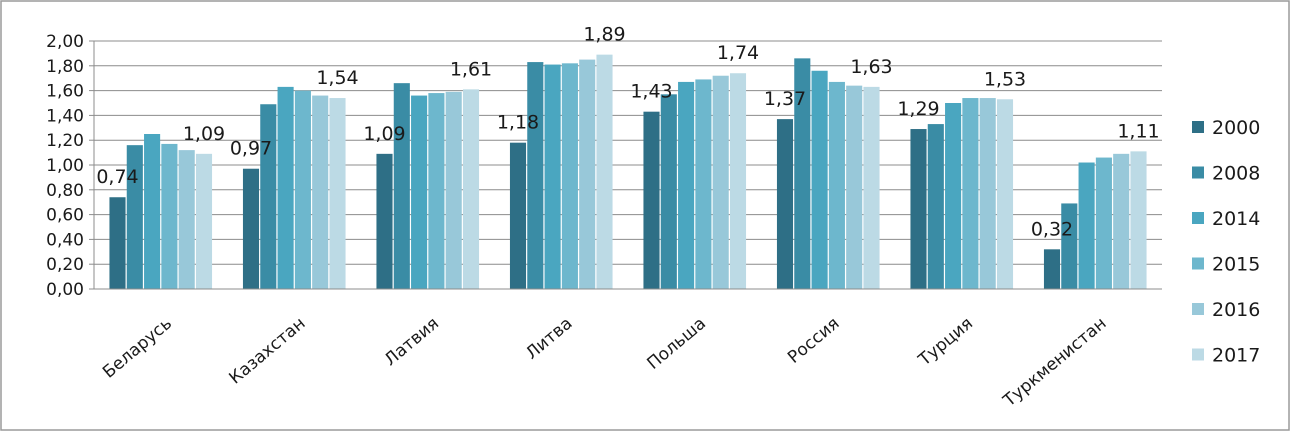 The height and width of the screenshot is (431, 1290). What do you see at coordinates (1236, 128) in the screenshot?
I see `legend-label: 2000` at bounding box center [1236, 128].